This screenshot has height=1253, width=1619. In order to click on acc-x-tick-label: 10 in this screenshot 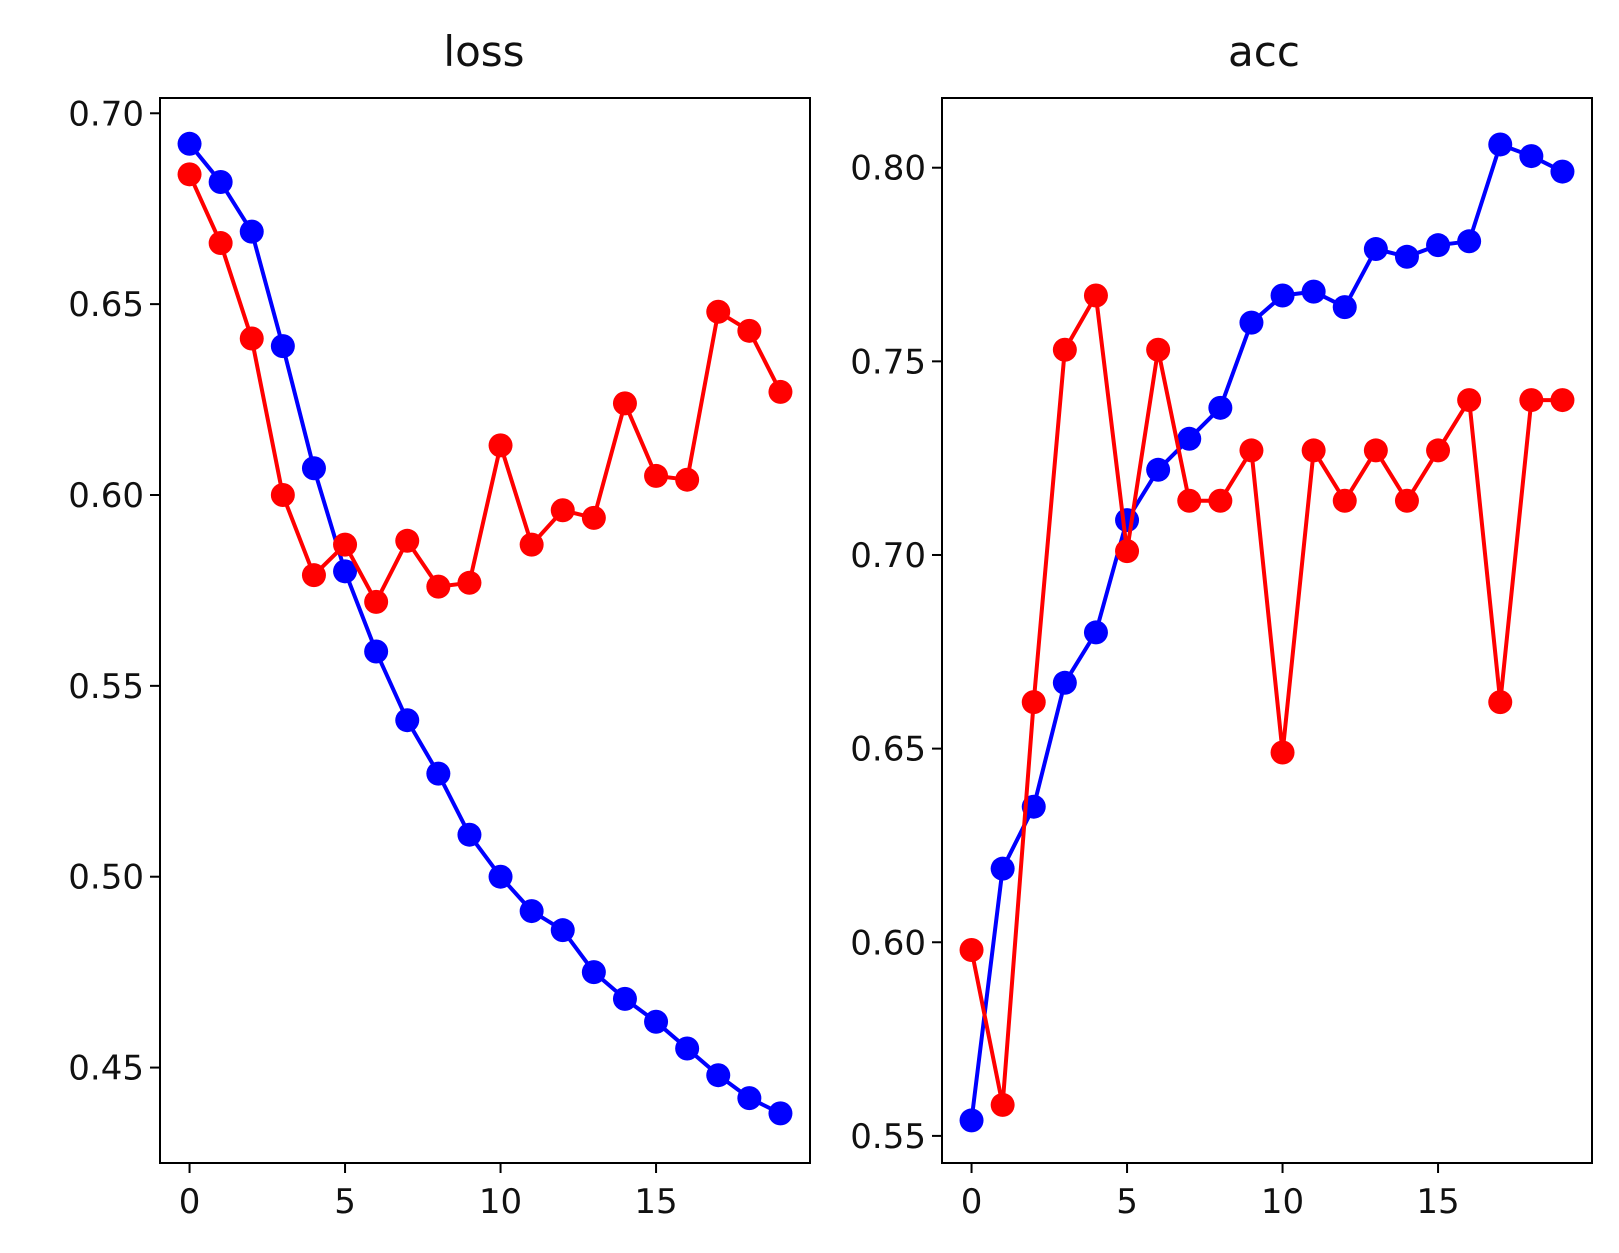, I will do `click(1282, 1202)`.